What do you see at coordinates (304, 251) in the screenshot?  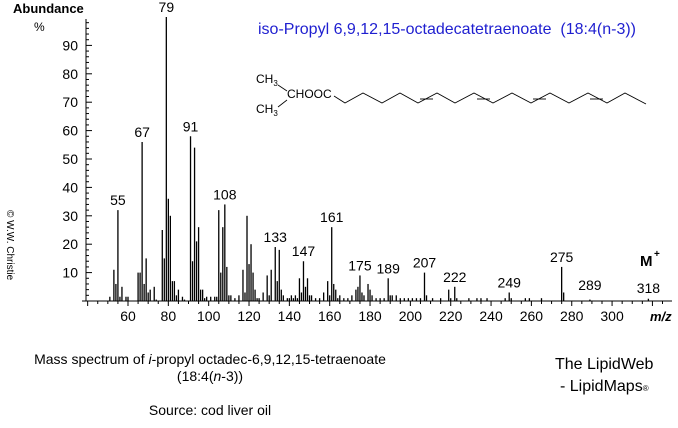 I see `peak-label: 147` at bounding box center [304, 251].